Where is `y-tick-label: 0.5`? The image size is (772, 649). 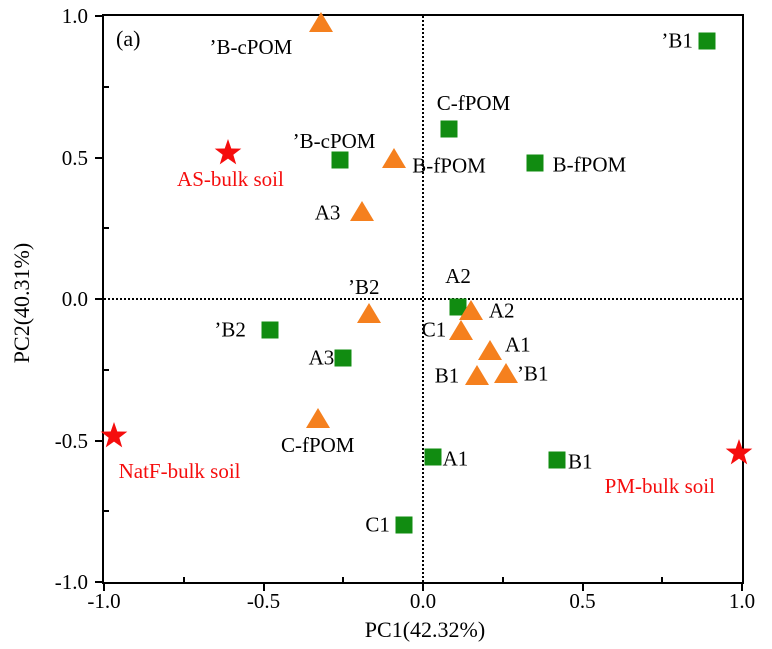
y-tick-label: 0.5 is located at coordinates (74, 157).